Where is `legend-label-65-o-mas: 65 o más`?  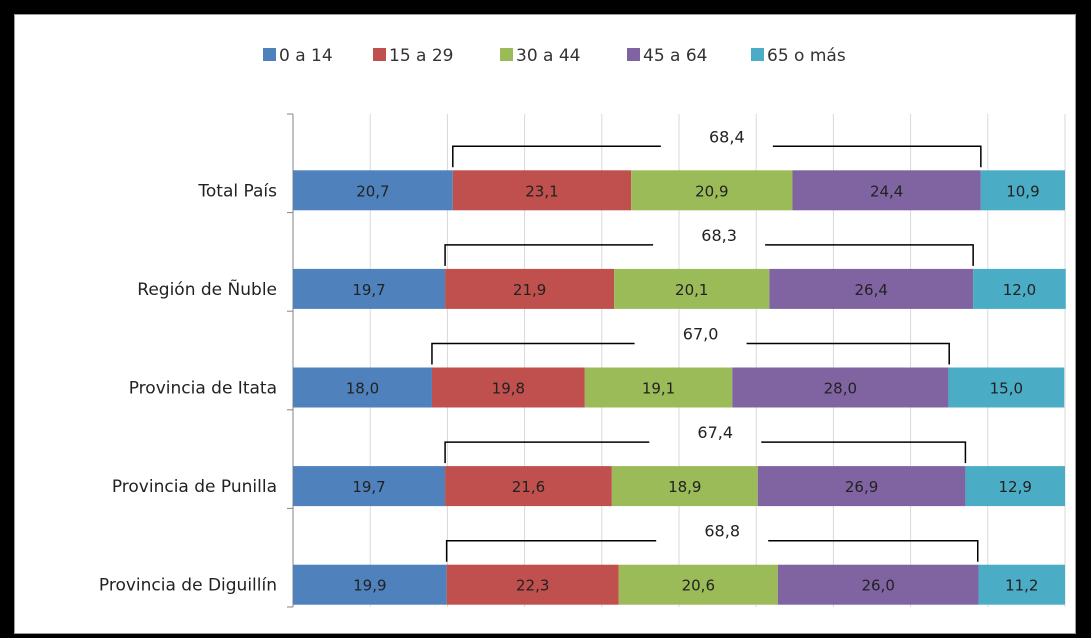 legend-label-65-o-mas: 65 o más is located at coordinates (806, 56).